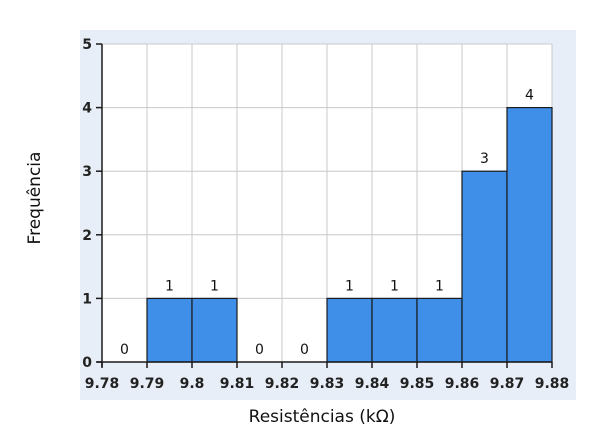 The height and width of the screenshot is (448, 595). What do you see at coordinates (282, 384) in the screenshot?
I see `x-tick-label: 9.82` at bounding box center [282, 384].